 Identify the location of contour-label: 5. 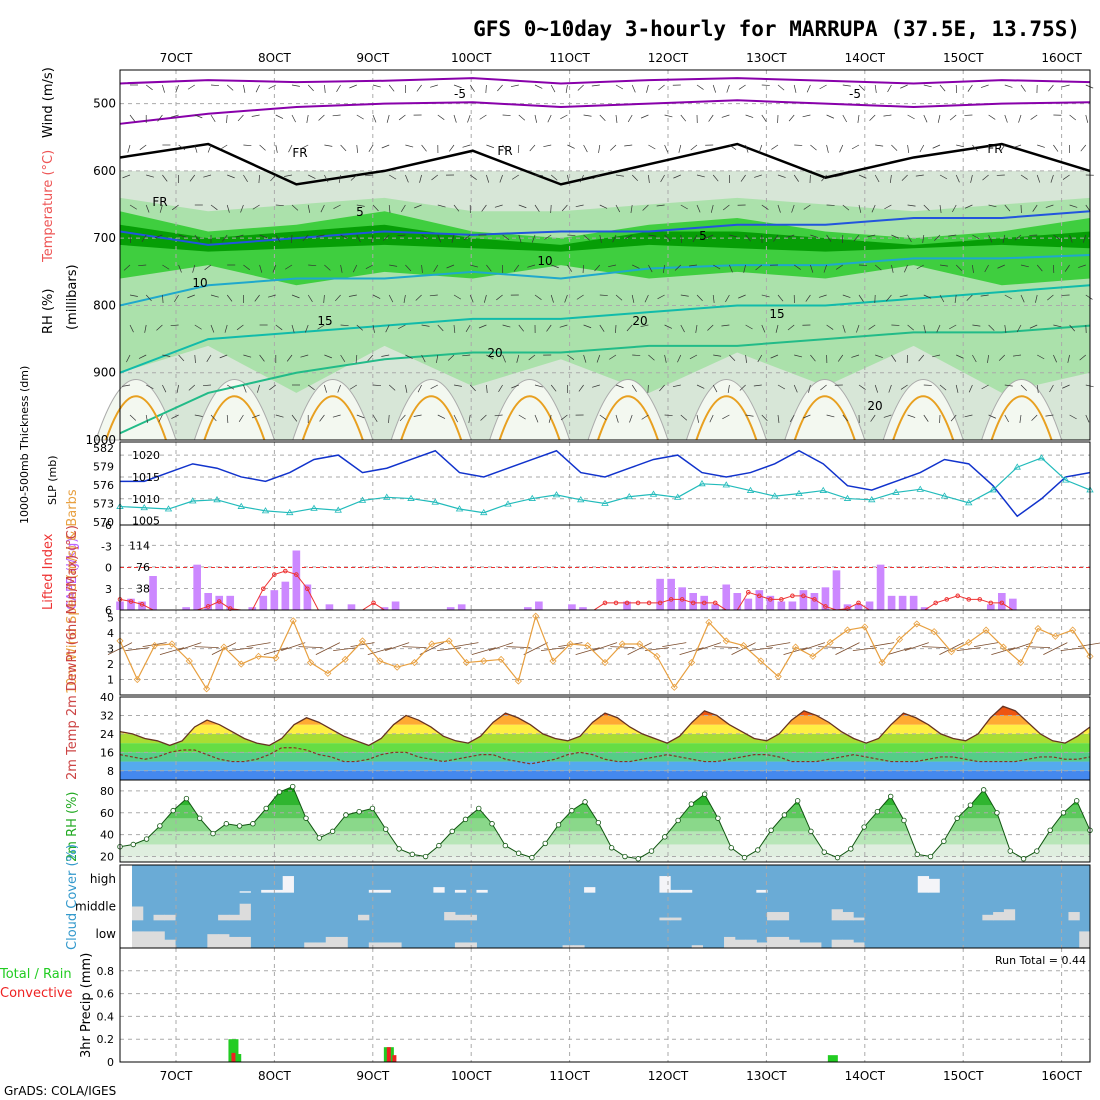
(703, 236).